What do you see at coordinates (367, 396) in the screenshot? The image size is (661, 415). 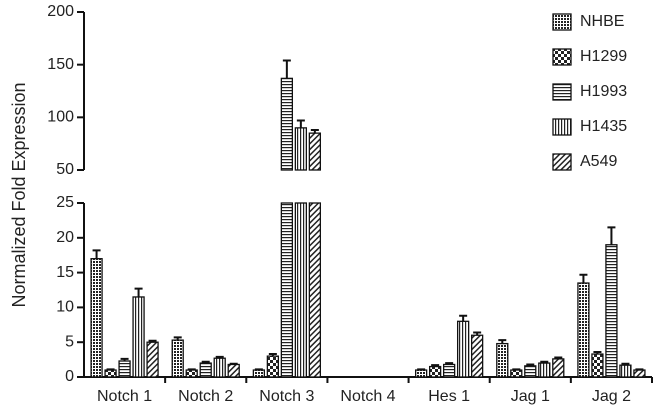 I see `x-tick-label: Notch 4` at bounding box center [367, 396].